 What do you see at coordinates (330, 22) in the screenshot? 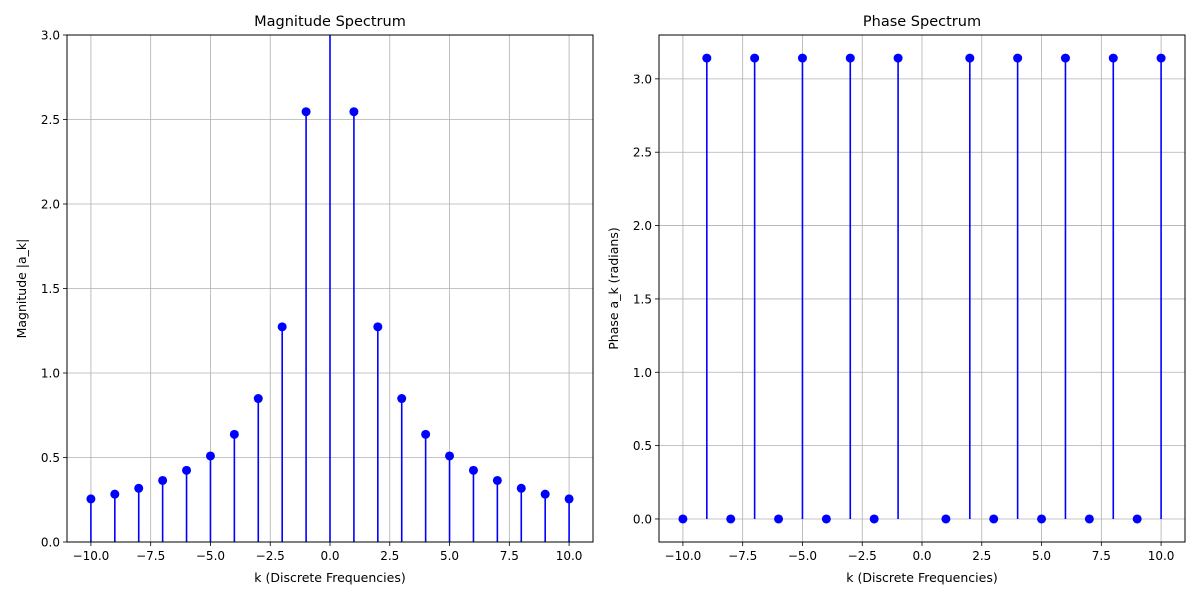
I see `chart-title: Magnitude Spectrum` at bounding box center [330, 22].